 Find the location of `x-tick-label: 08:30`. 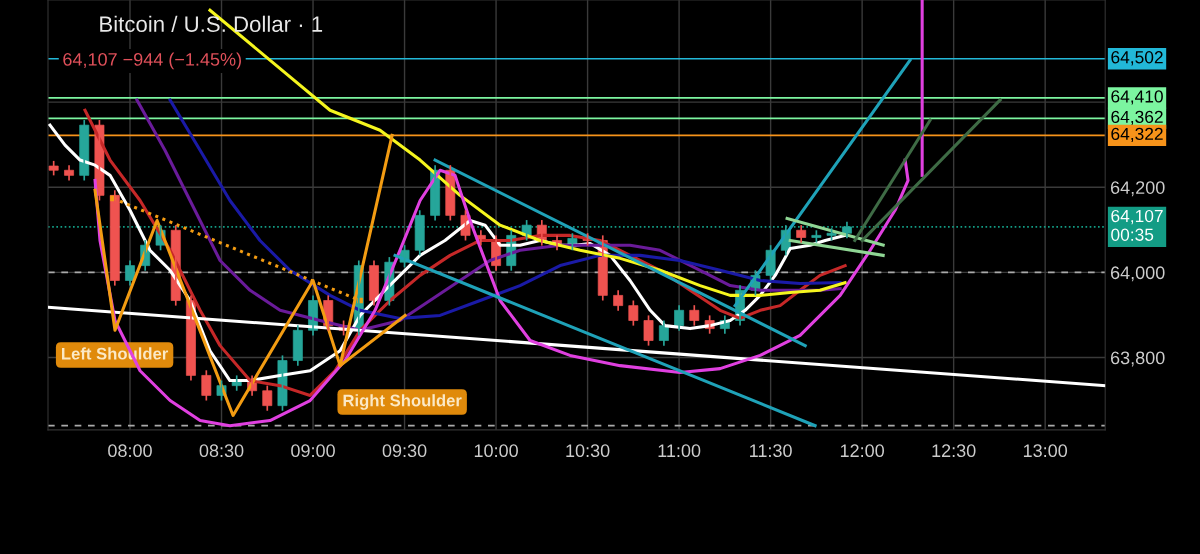

x-tick-label: 08:30 is located at coordinates (221, 451).